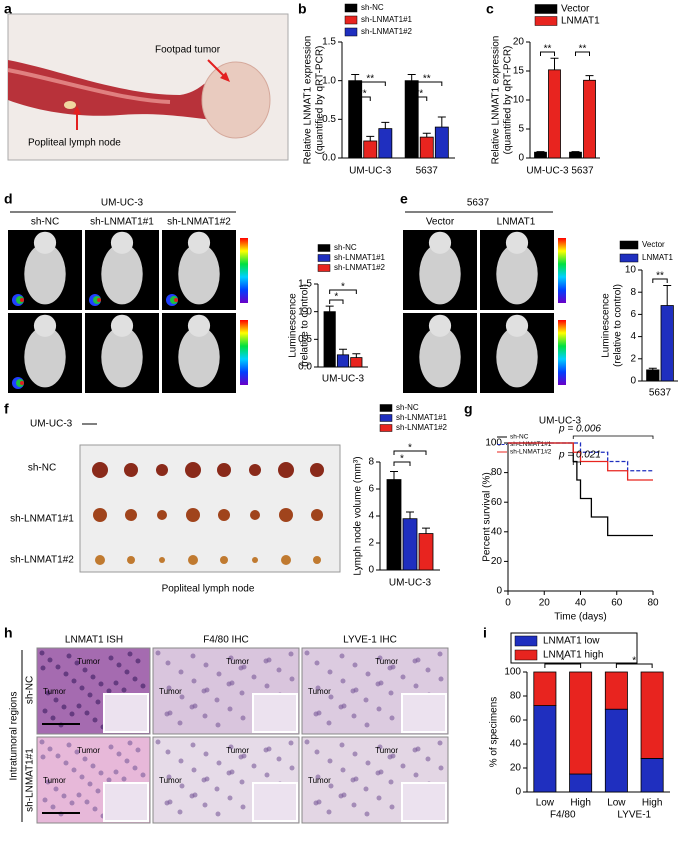 The image size is (685, 846). Describe the element at coordinates (422, 417) in the screenshot. I see `legend-label: sh-LNMAT1#1` at that location.